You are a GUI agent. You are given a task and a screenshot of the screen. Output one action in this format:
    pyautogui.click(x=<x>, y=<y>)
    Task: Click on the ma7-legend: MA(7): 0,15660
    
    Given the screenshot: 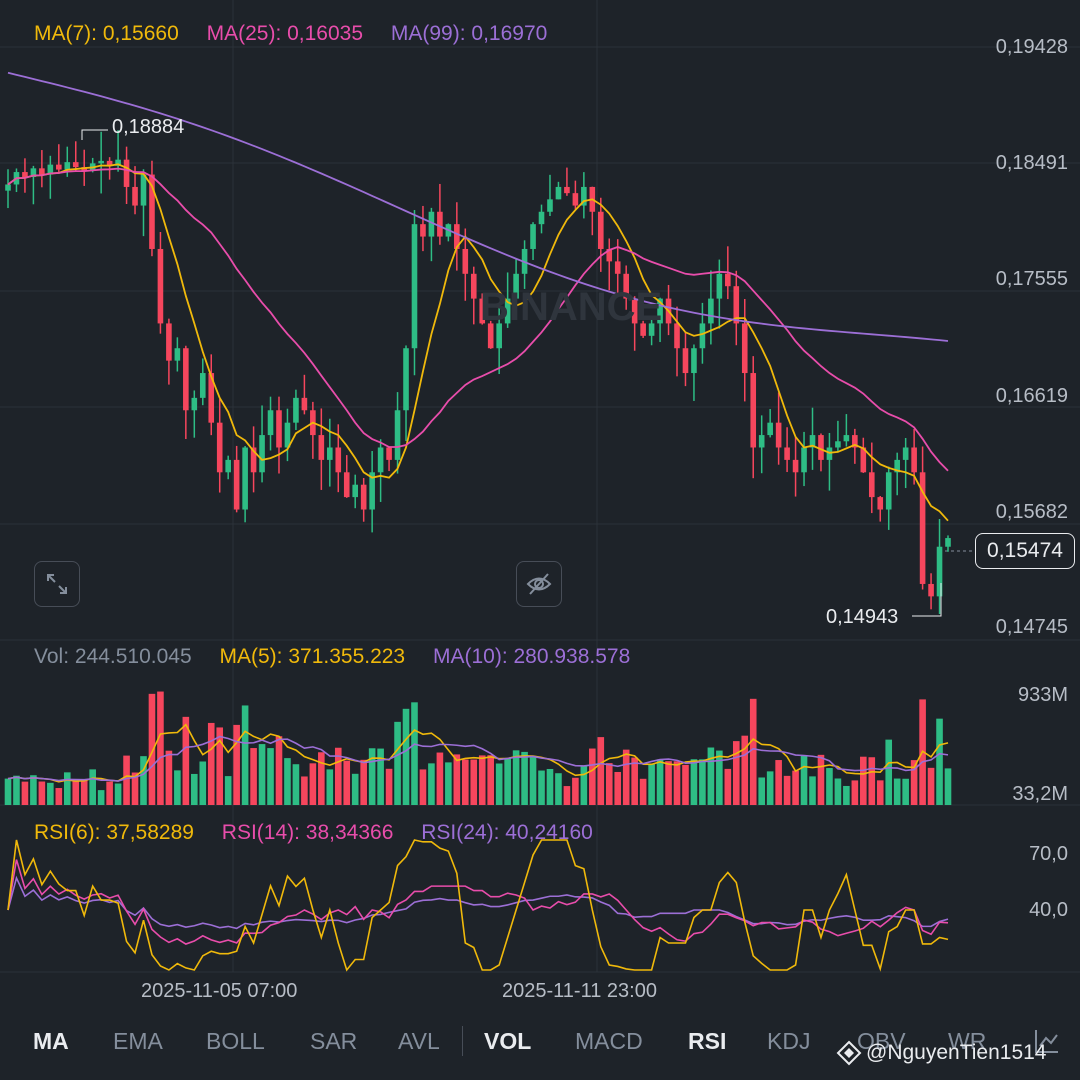 What is the action you would take?
    pyautogui.click(x=106, y=33)
    